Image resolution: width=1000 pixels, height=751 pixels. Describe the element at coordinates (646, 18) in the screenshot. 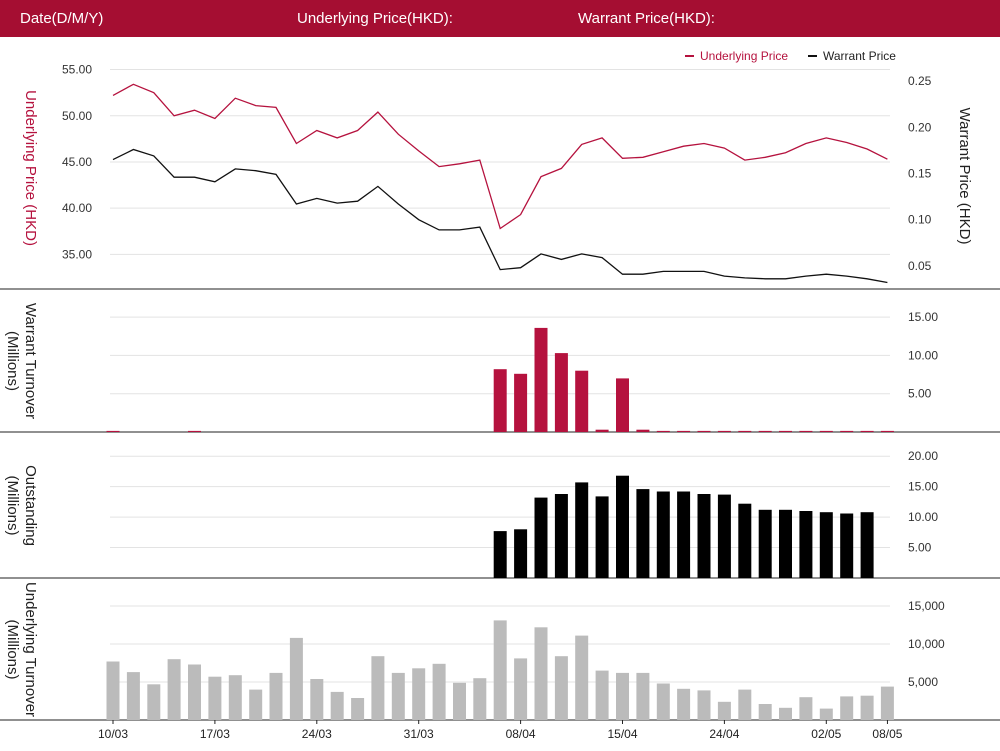

I see `warrant-price-label: Warrant Price(HKD):` at that location.